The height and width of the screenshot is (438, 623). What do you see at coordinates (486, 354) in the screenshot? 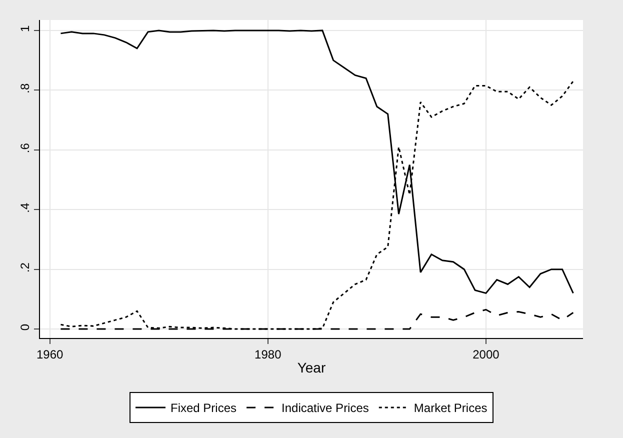
I see `x-tick-label: 2000` at bounding box center [486, 354].